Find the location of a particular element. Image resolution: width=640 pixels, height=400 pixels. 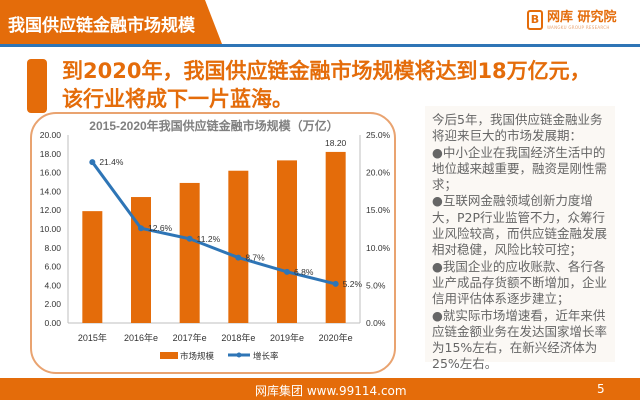

header-divider is located at coordinates (320, 45).